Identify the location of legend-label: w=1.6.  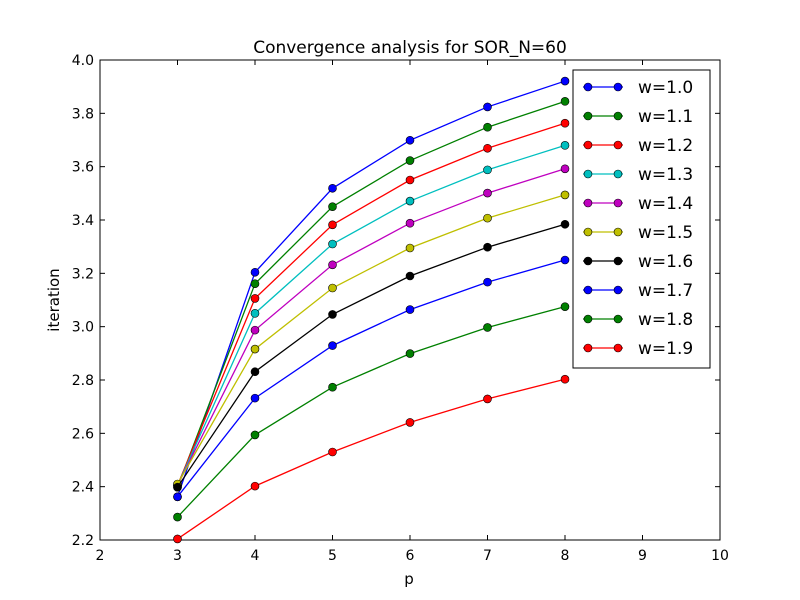
(665, 262).